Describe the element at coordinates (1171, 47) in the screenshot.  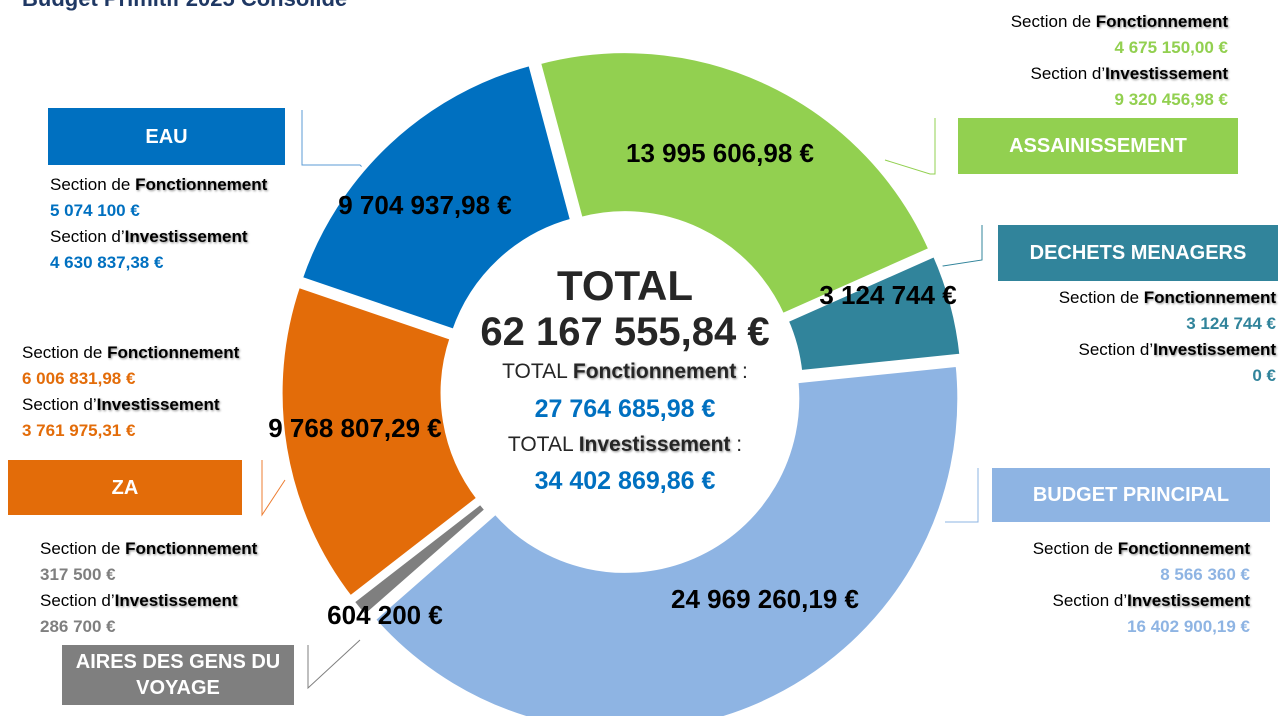
I see `section-amount: 4 675 150,00 €` at that location.